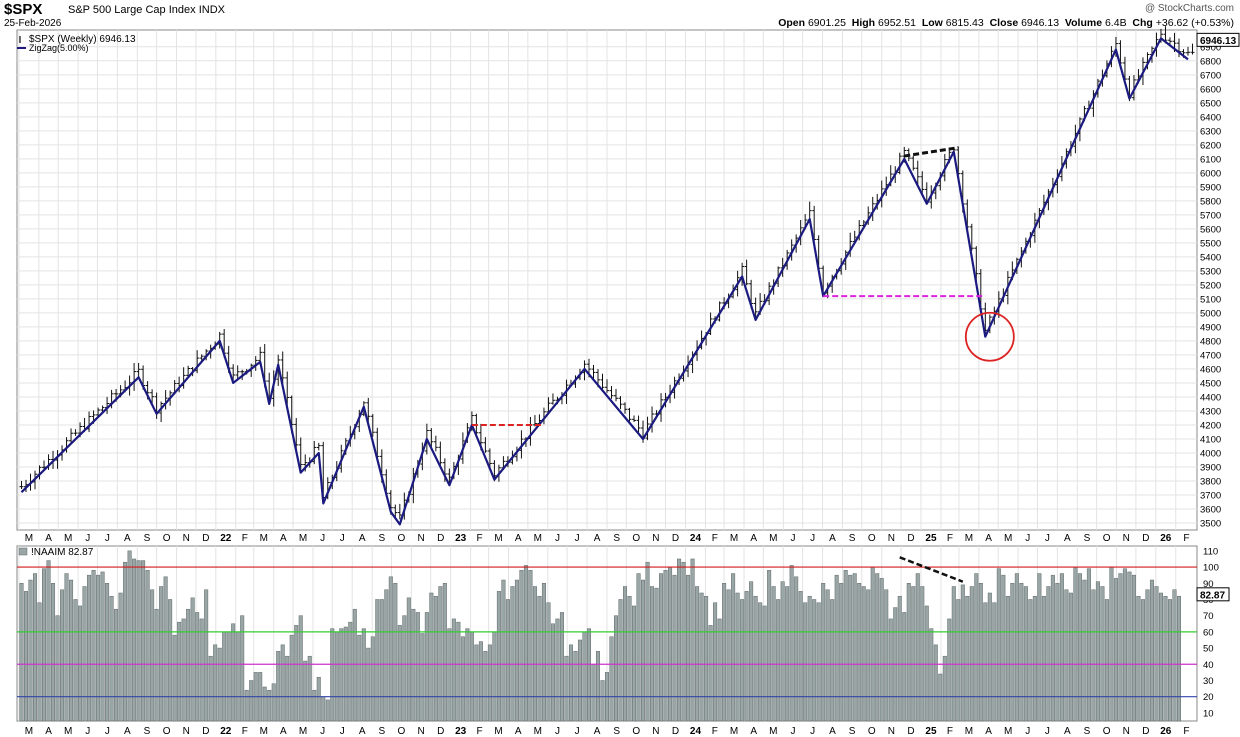 The image size is (1240, 737). Describe the element at coordinates (33, 23) in the screenshot. I see `chart-date: 25-Feb-2026` at that location.